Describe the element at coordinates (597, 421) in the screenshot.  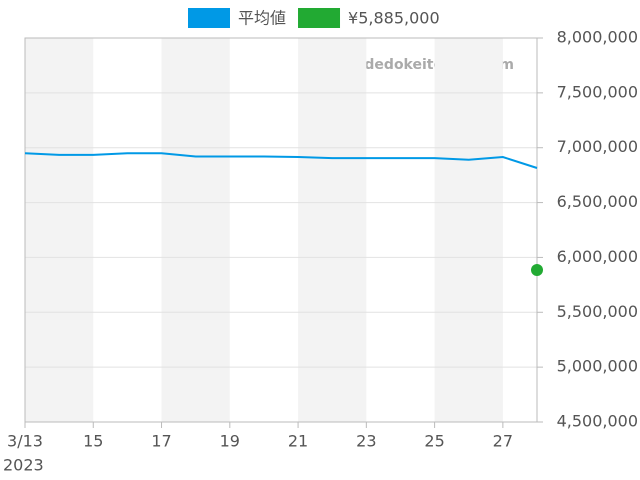
I see `y-tick-label: 4,500,000` at that location.